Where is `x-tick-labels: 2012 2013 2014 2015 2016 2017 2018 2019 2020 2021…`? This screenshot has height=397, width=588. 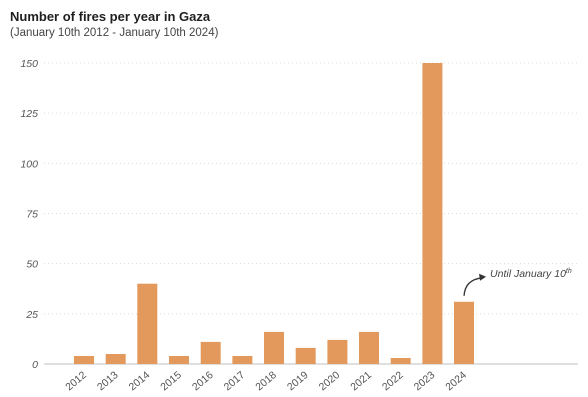
x-tick-labels: 2012 2013 2014 2015 2016 2017 2018 2019 2020 2021… is located at coordinates (266, 381).